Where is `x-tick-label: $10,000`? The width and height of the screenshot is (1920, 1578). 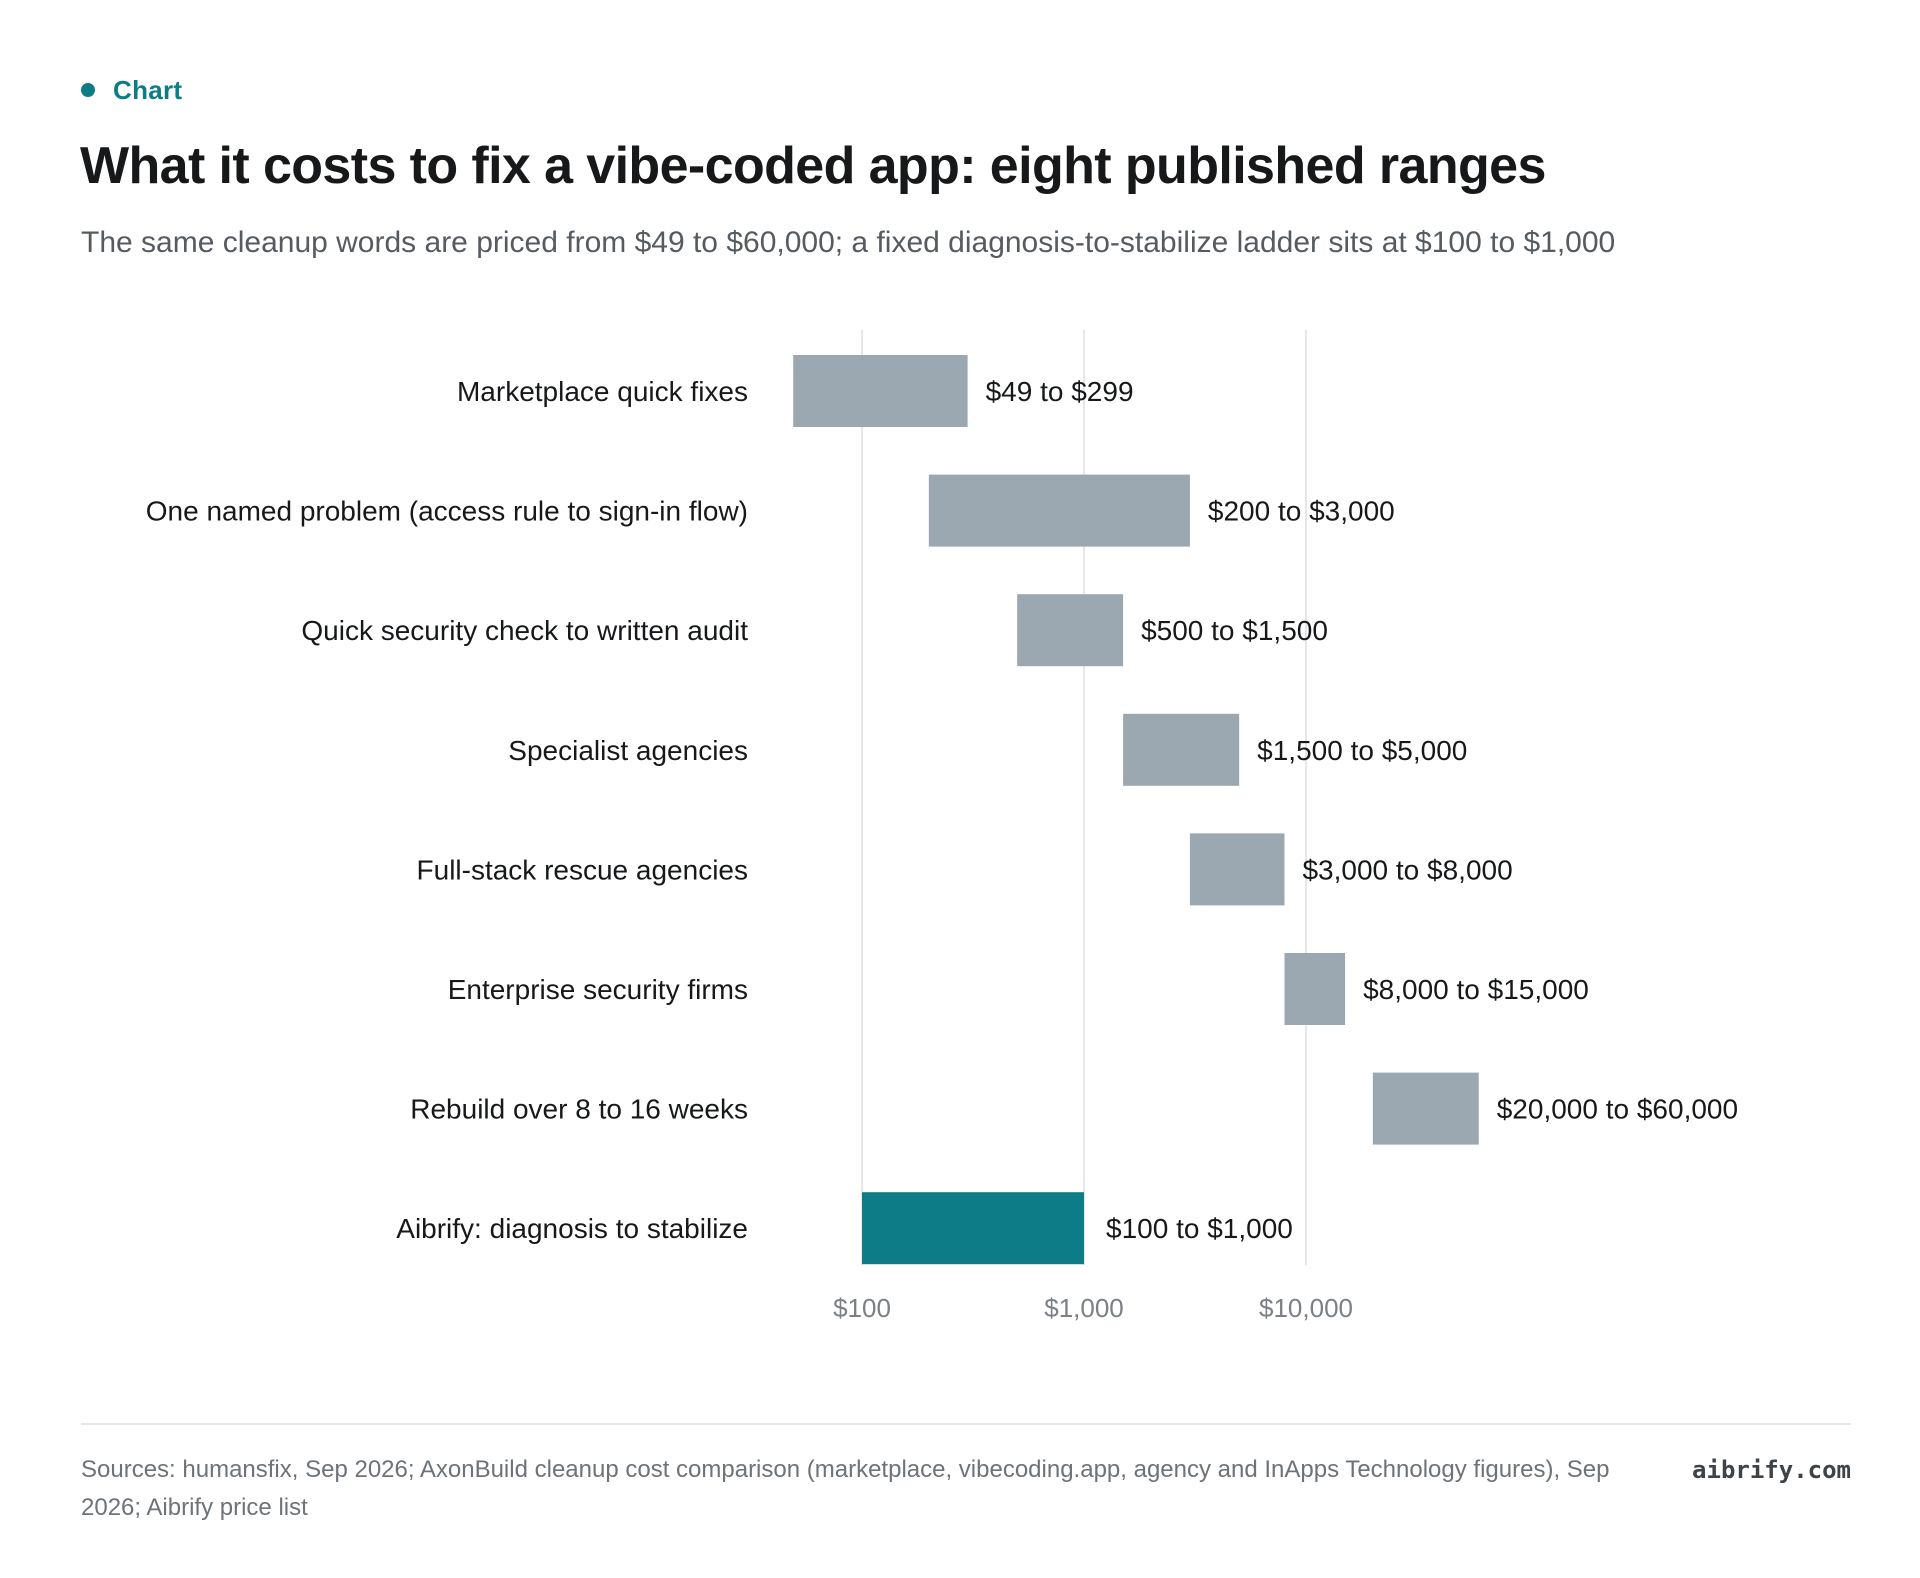 x-tick-label: $10,000 is located at coordinates (1306, 1308).